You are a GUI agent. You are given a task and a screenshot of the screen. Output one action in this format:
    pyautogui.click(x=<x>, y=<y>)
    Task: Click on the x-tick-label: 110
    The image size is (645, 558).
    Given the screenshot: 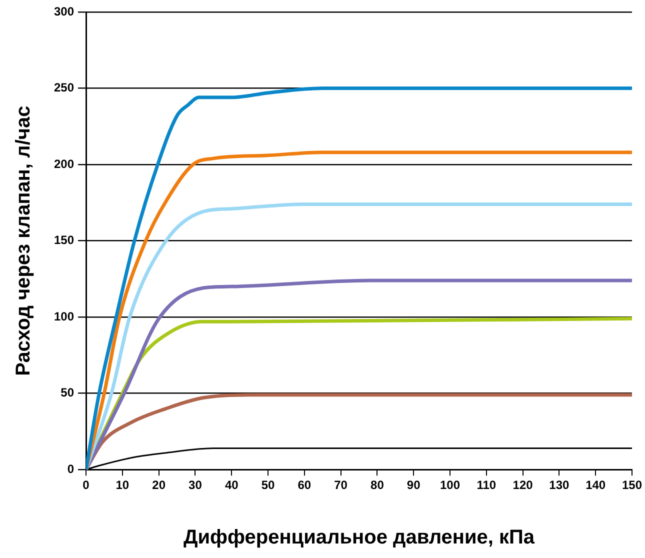 What is the action you would take?
    pyautogui.click(x=486, y=485)
    